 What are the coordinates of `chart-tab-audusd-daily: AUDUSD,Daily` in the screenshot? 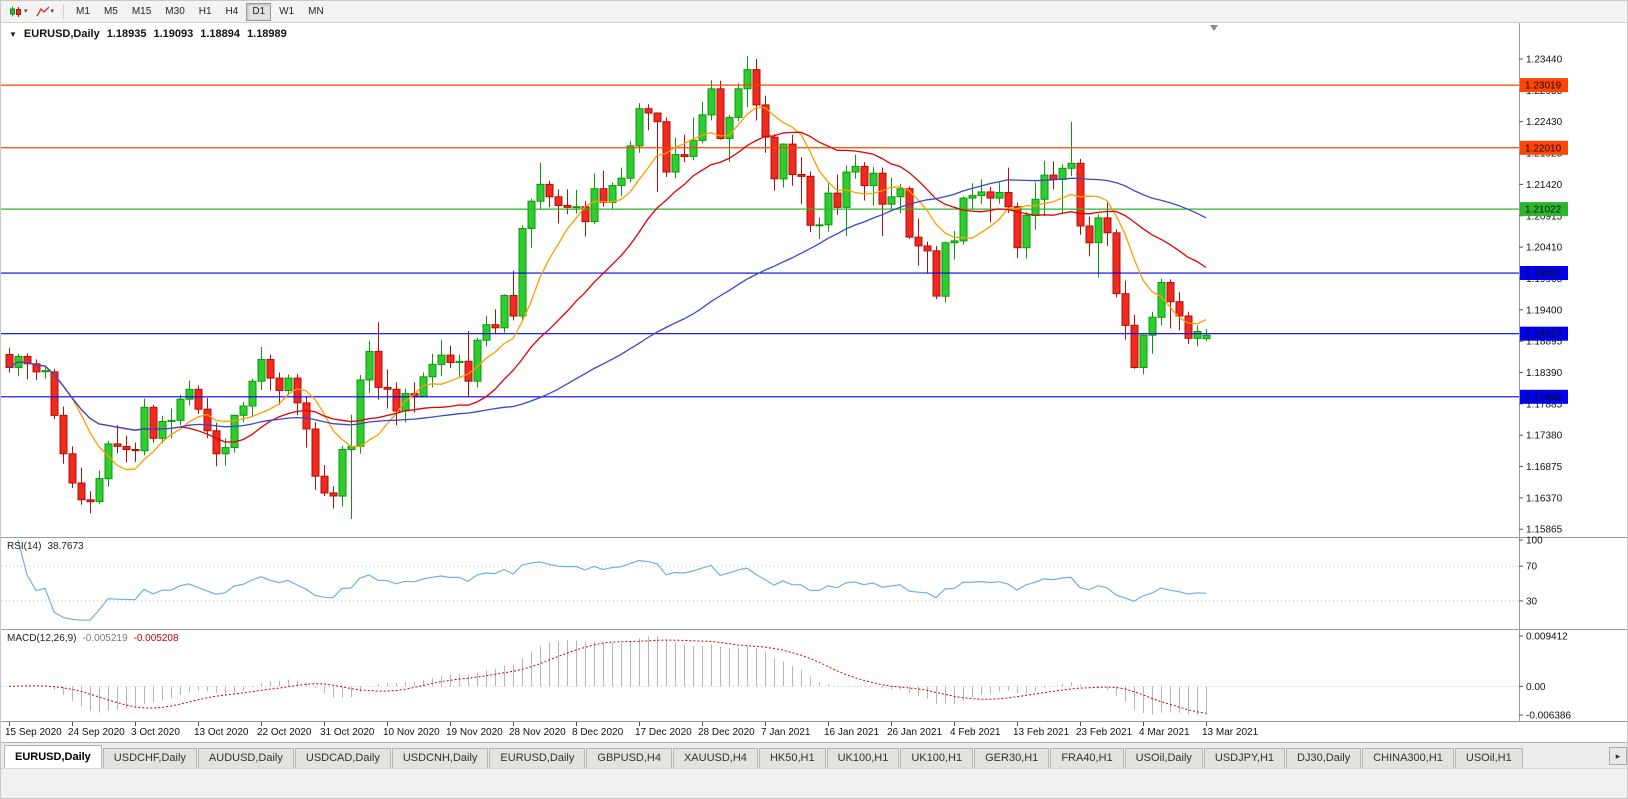 It's located at (245, 758).